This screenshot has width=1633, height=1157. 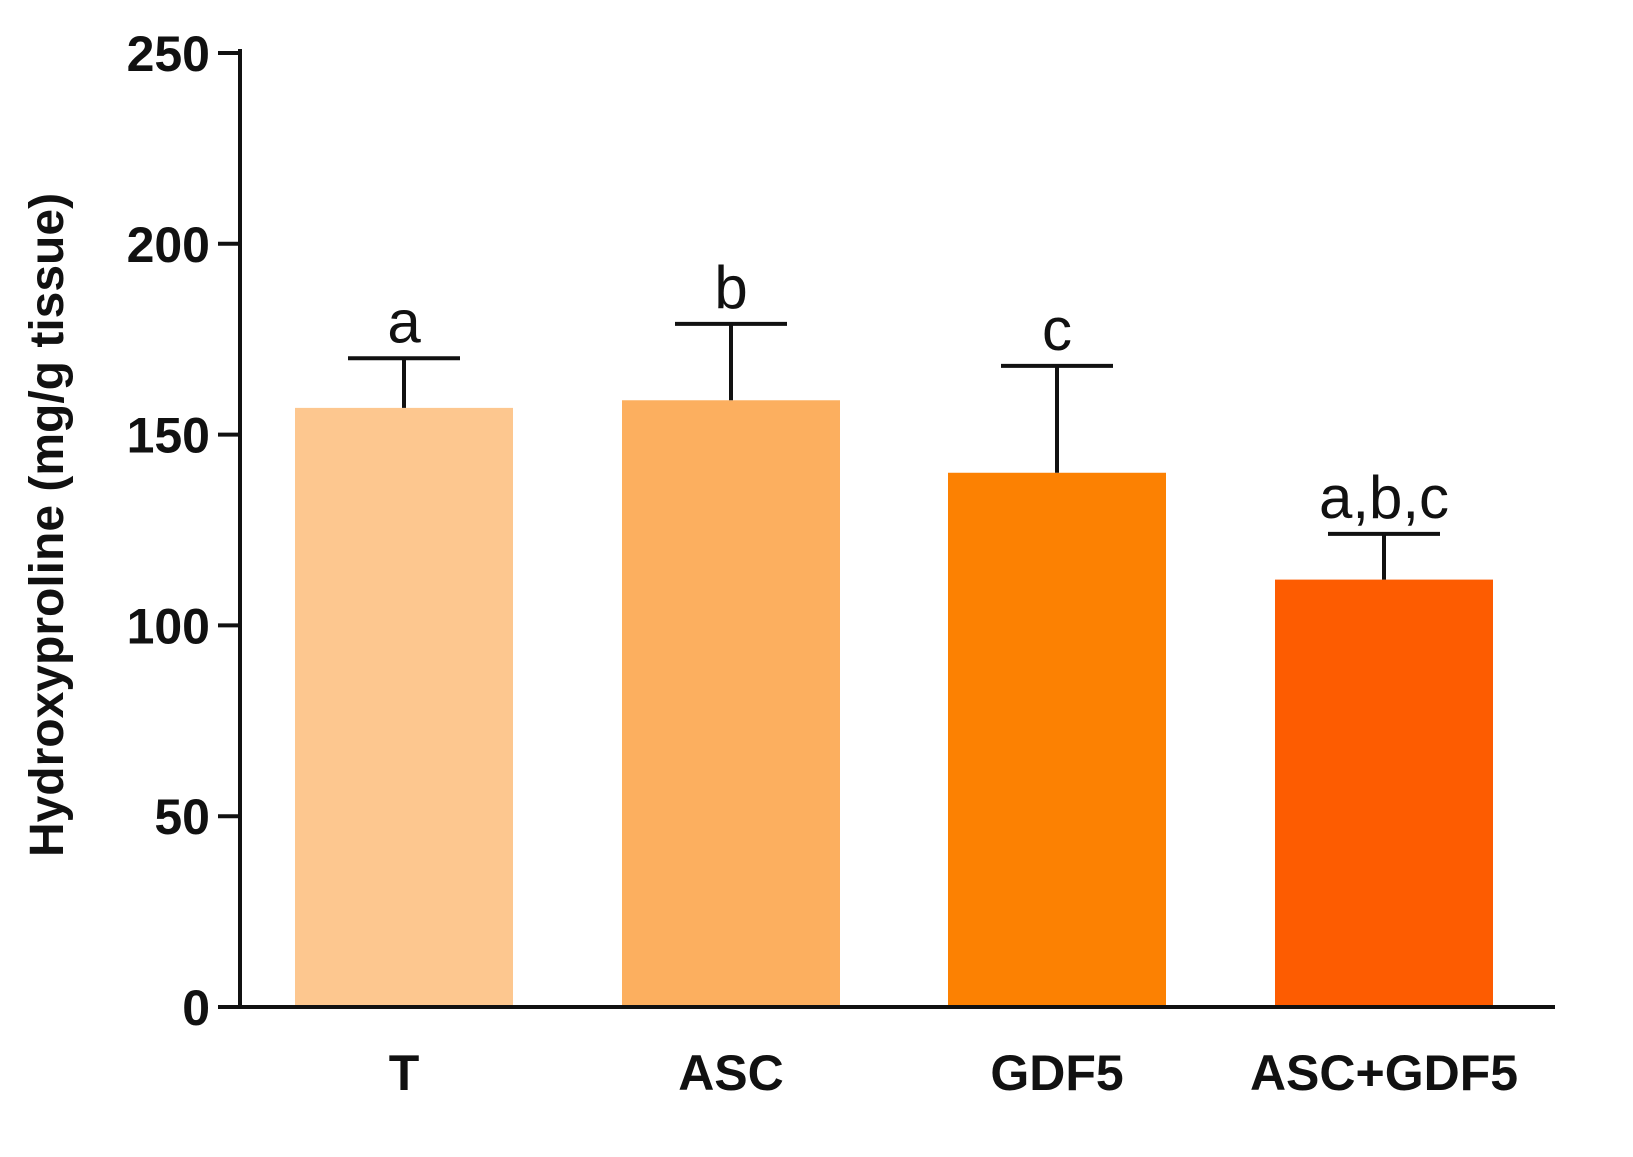 What do you see at coordinates (1384, 497) in the screenshot?
I see `significance-label: a,b,c` at bounding box center [1384, 497].